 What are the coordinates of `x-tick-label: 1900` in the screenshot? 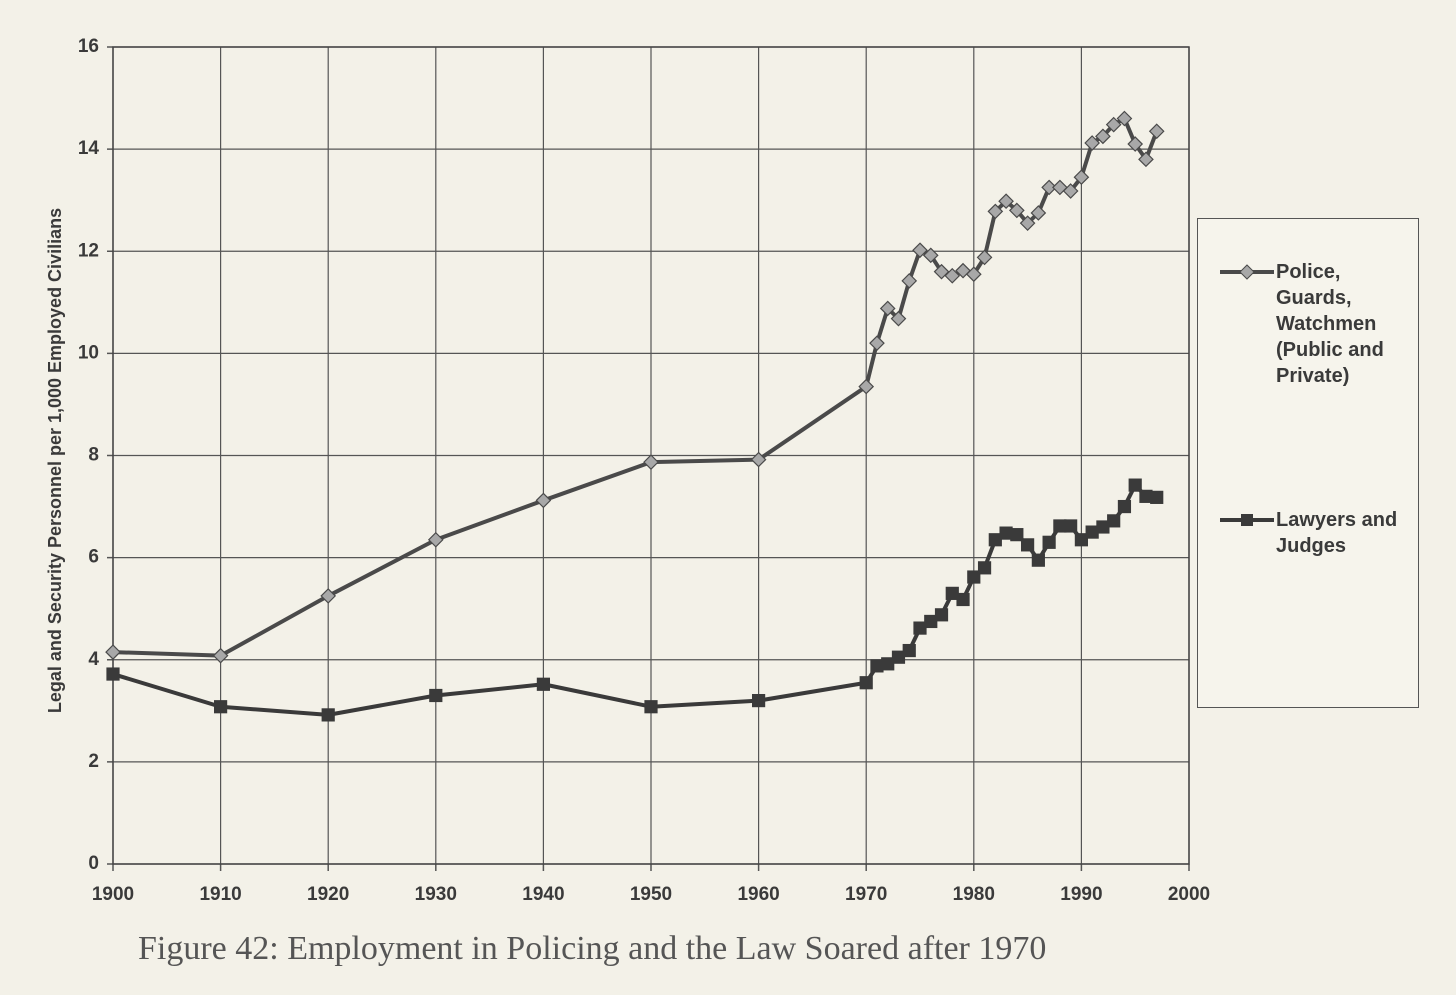 It's located at (113, 894).